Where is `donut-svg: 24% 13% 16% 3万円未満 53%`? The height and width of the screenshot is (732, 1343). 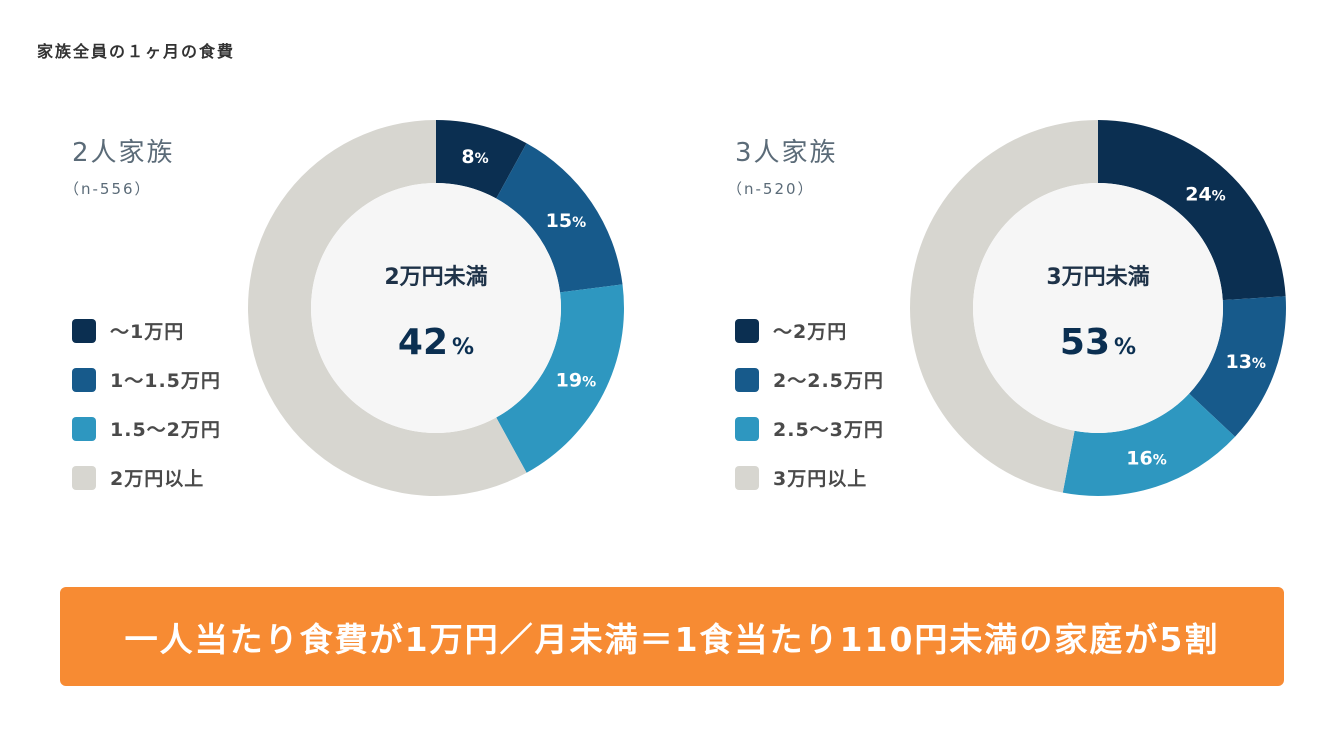 donut-svg: 24% 13% 16% 3万円未満 53% is located at coordinates (1098, 308).